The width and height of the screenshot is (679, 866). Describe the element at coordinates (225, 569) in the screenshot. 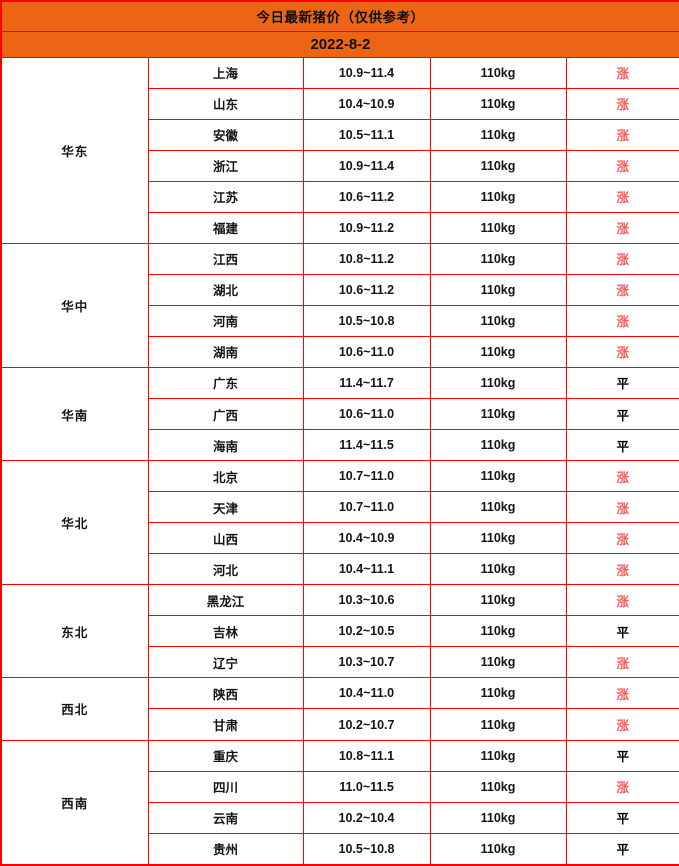

I see `province-cell: 河北` at that location.